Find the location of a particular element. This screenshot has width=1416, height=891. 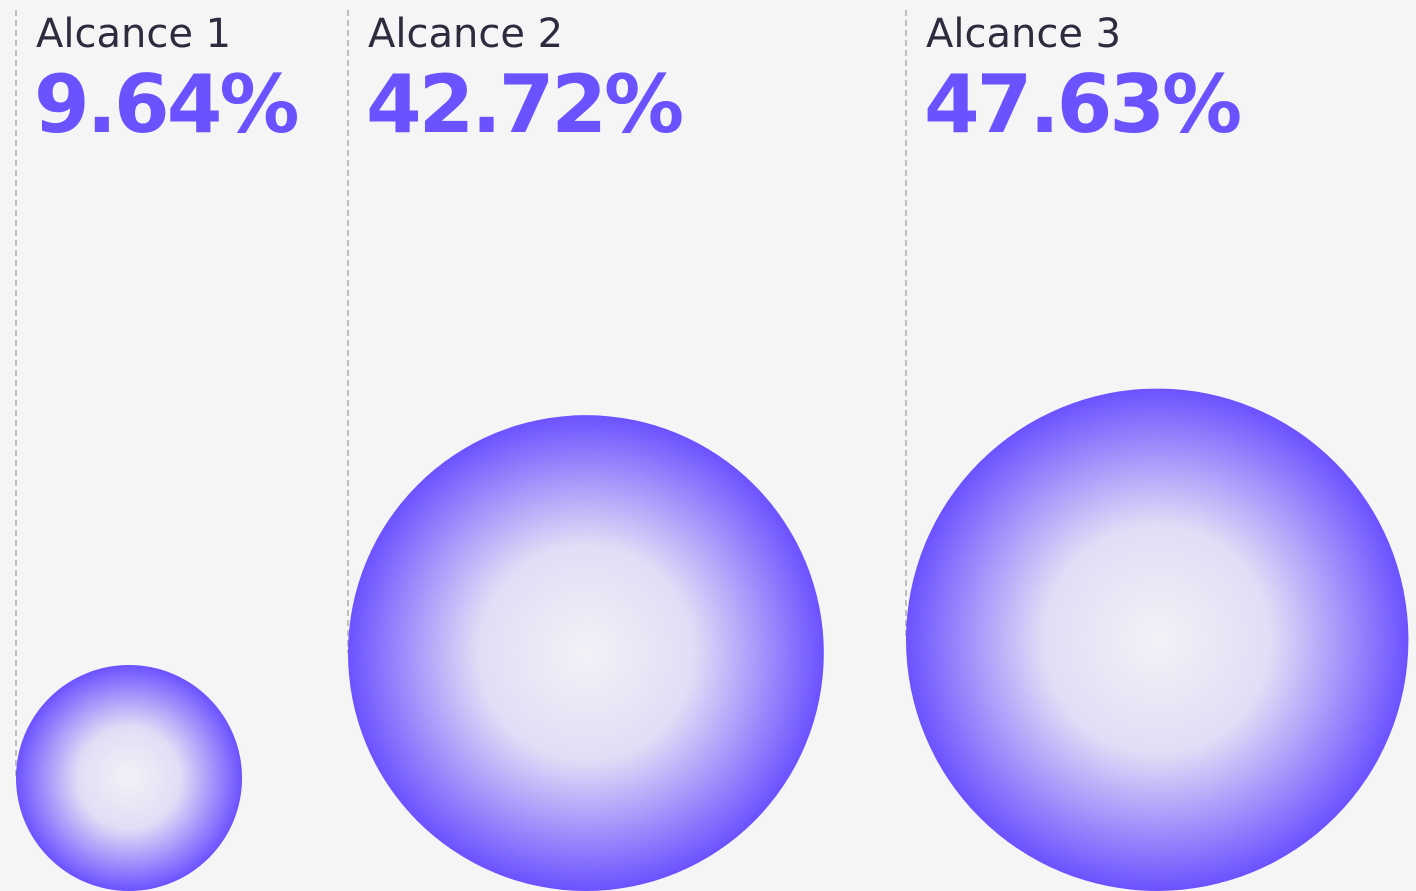

category-label: Alcance 1 is located at coordinates (133, 34).